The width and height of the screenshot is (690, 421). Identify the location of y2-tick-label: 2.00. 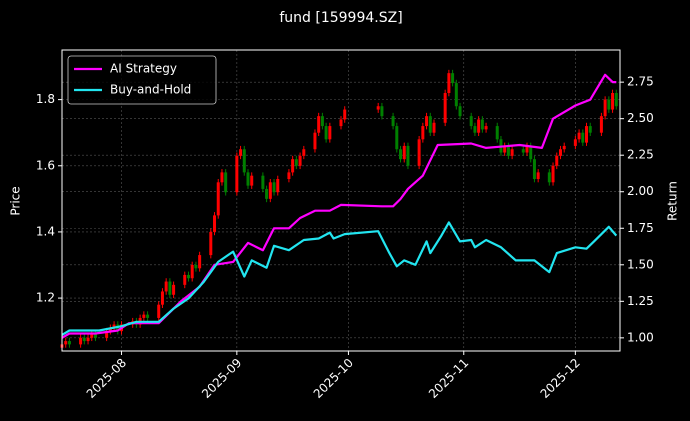
(640, 191).